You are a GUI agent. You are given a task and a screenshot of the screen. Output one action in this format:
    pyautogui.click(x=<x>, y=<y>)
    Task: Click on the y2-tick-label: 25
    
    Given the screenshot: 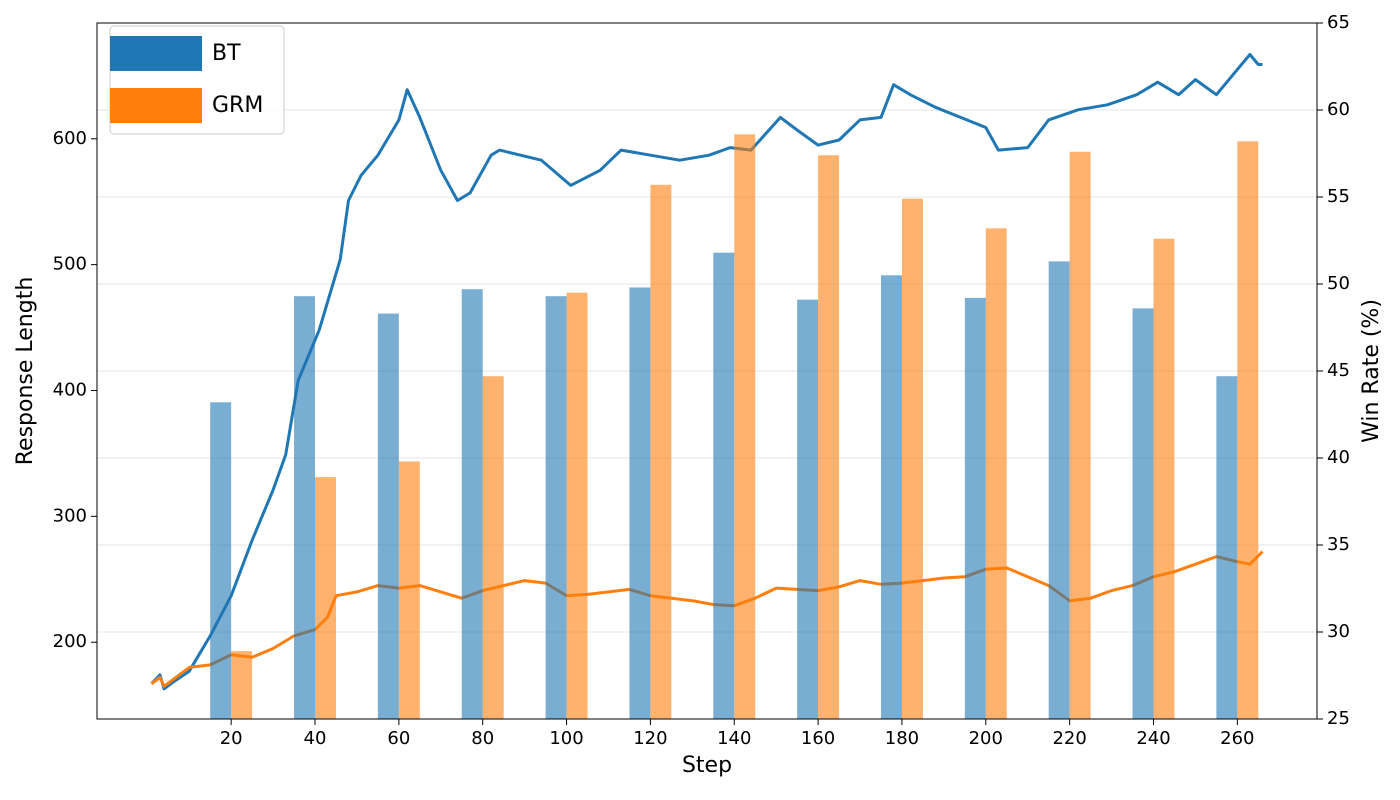 What is the action you would take?
    pyautogui.click(x=1338, y=718)
    